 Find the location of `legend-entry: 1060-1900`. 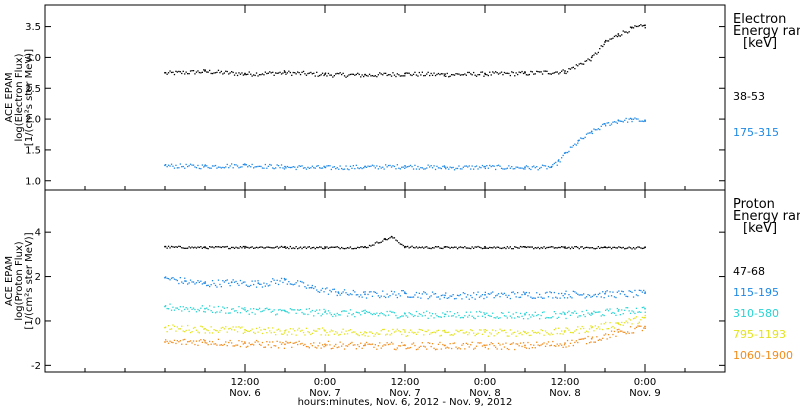

legend-entry: 1060-1900 is located at coordinates (763, 355).